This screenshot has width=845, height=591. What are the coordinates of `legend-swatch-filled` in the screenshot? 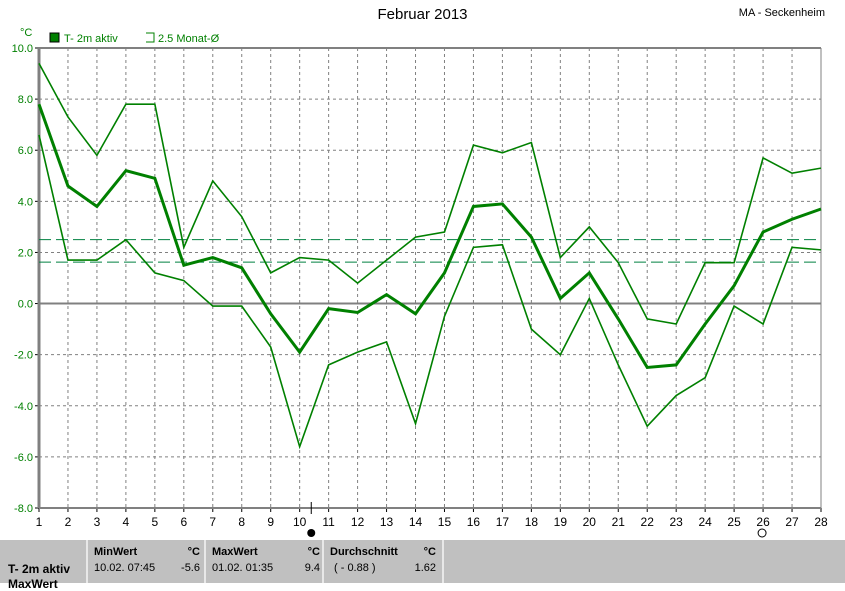 It's located at (54, 37).